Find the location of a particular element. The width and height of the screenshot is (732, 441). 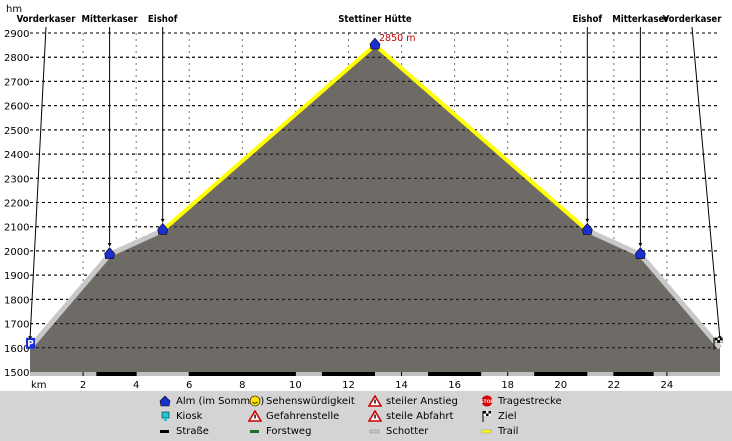

x-axis-label: km is located at coordinates (39, 385).